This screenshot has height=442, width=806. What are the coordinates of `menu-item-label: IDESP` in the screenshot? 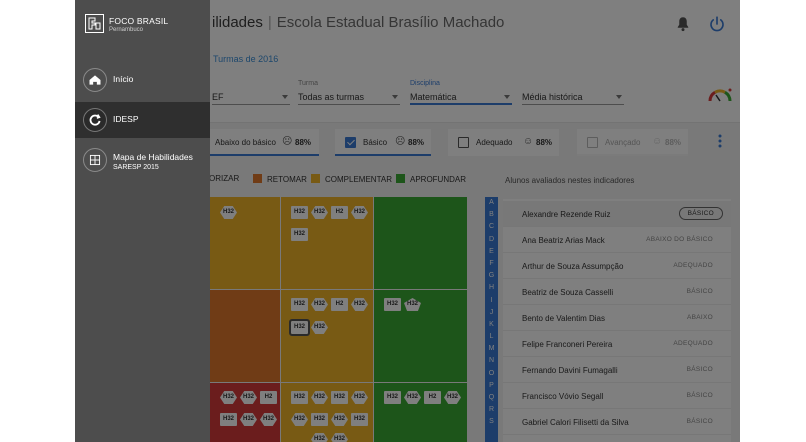 It's located at (126, 119).